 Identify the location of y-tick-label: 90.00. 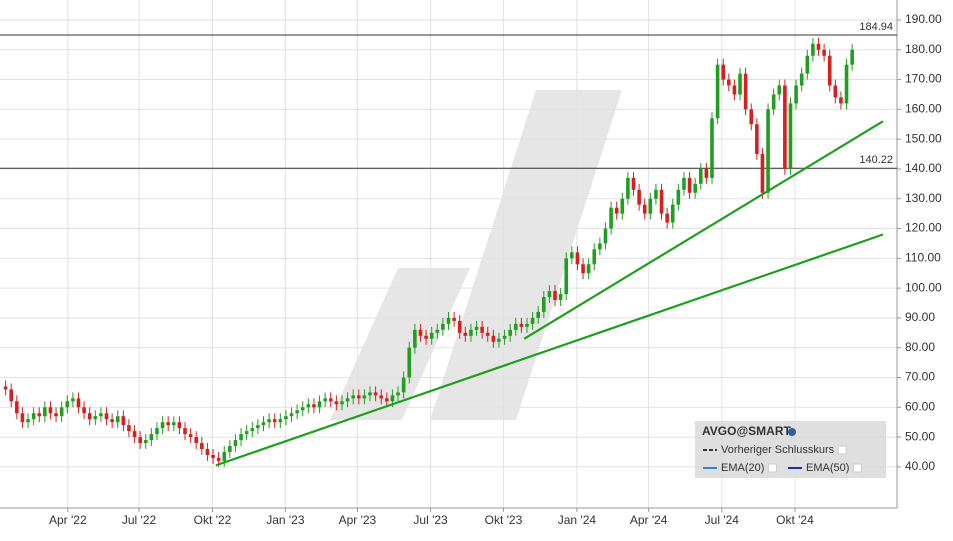
(920, 317).